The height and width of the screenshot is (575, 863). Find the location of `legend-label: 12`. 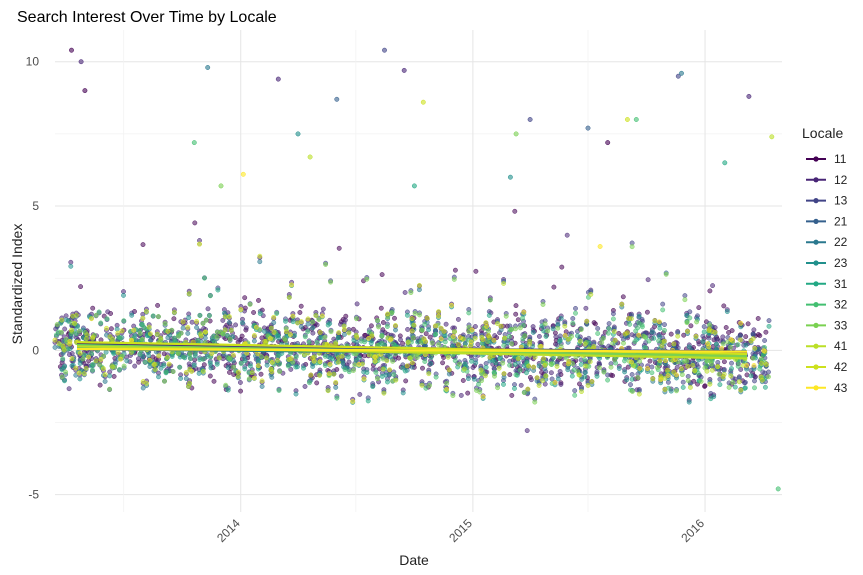

legend-label: 12 is located at coordinates (841, 180).